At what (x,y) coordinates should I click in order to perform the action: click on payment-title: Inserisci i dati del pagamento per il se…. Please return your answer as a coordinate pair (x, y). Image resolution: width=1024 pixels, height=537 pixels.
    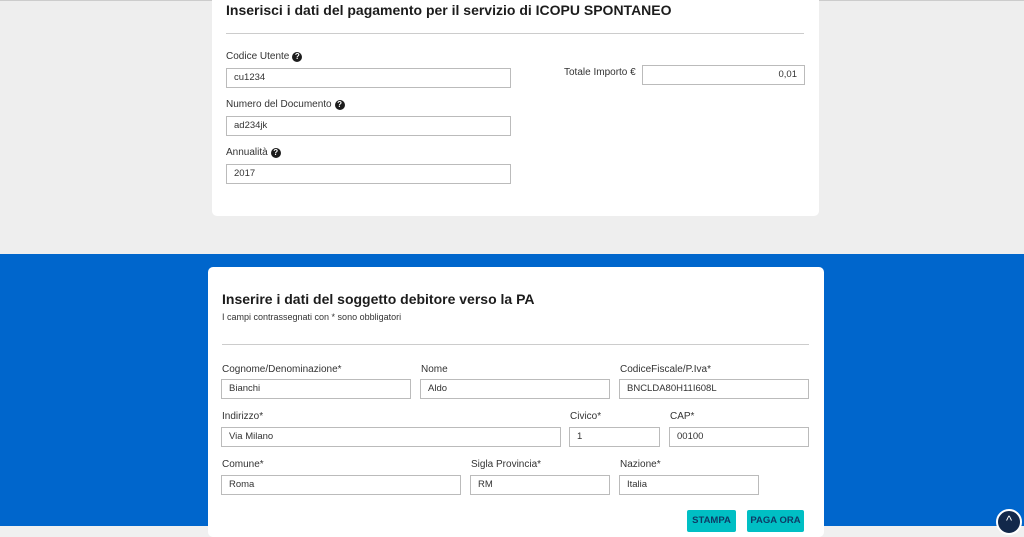
    Looking at the image, I should click on (449, 10).